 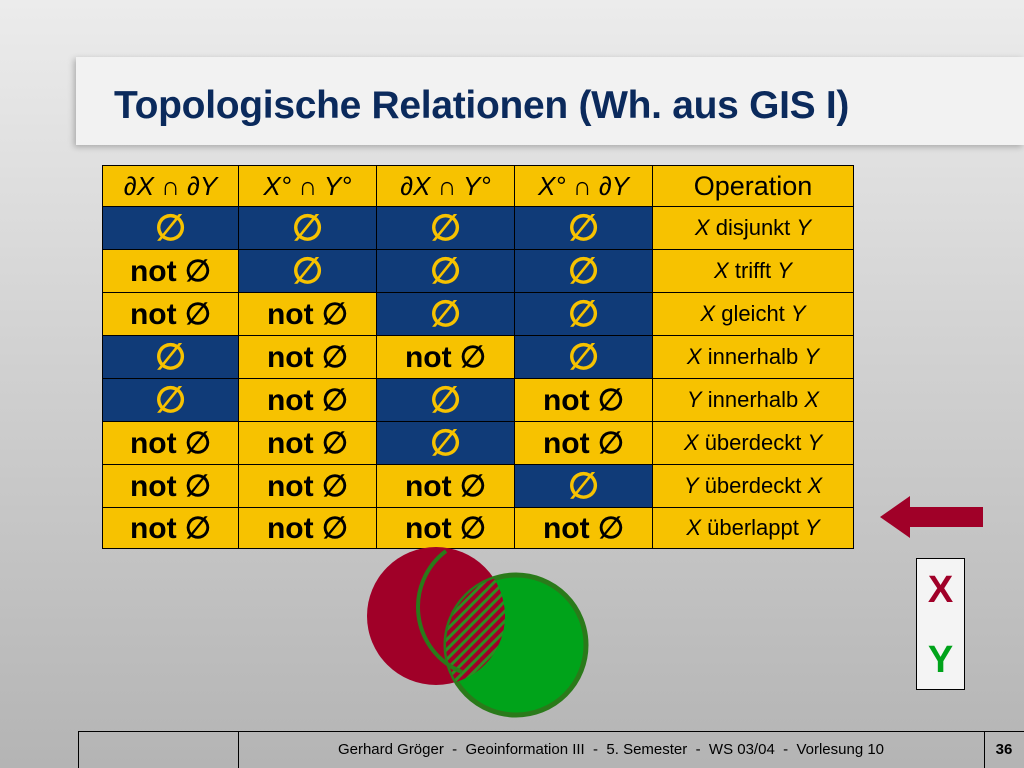 I want to click on legend-box: X Y, so click(x=940, y=624).